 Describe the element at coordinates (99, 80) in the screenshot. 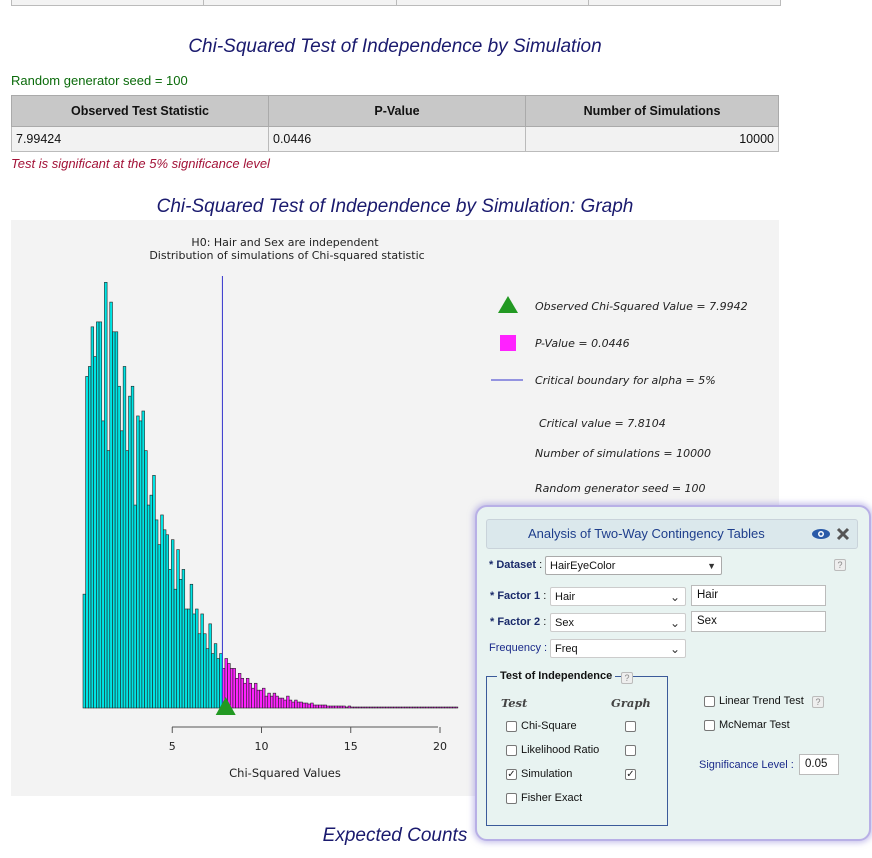

I see `seed-text: Random generator seed = 100` at that location.